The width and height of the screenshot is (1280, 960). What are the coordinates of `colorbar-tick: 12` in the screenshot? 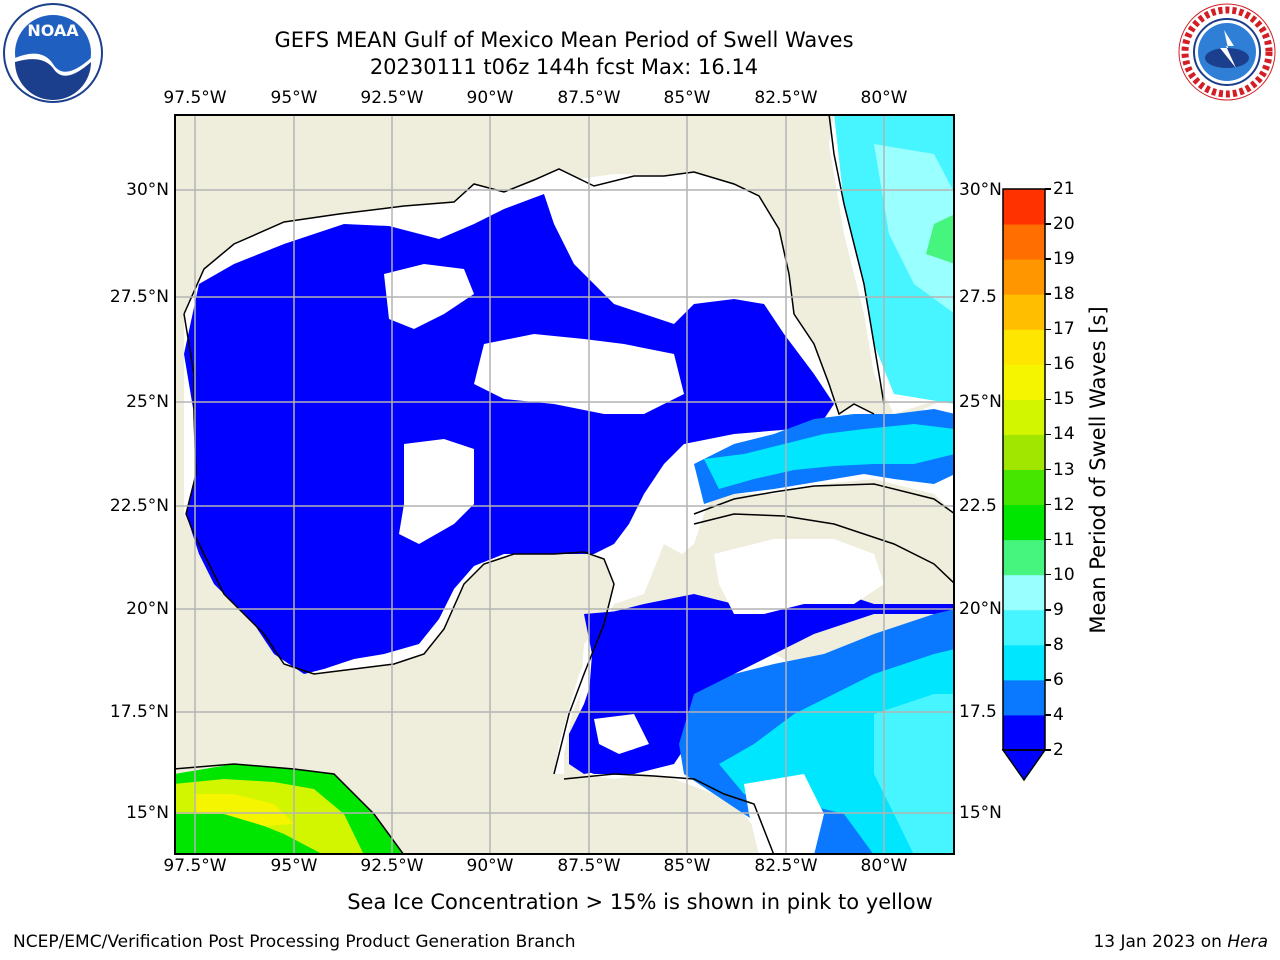 It's located at (1064, 504).